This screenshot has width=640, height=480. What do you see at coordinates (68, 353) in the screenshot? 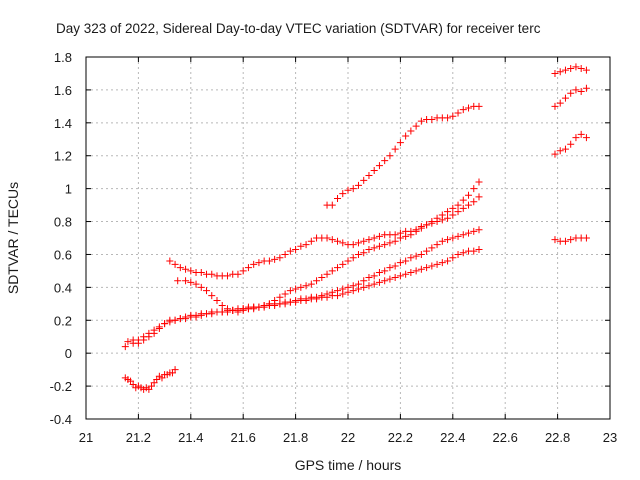
I see `y-tick-label: 0` at bounding box center [68, 353].